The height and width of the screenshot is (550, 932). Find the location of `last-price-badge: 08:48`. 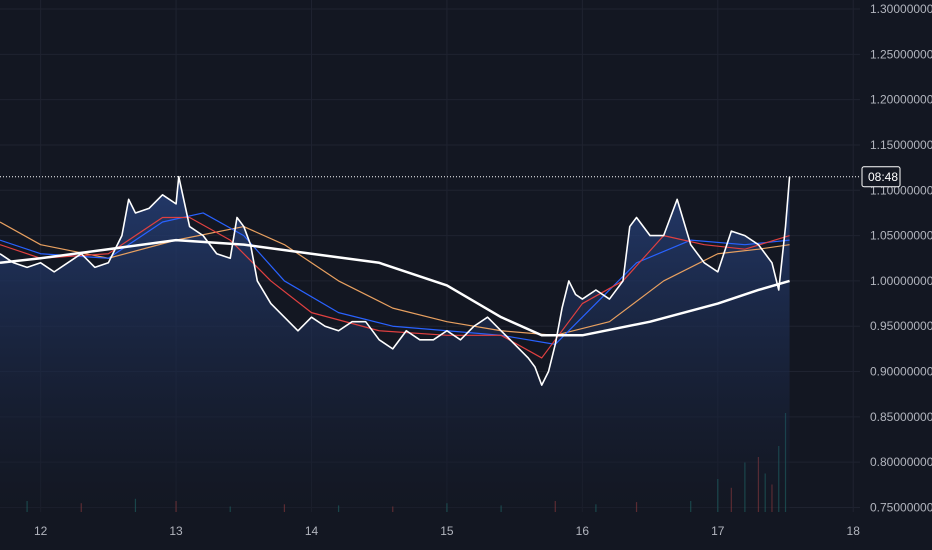

last-price-badge: 08:48 is located at coordinates (881, 177).